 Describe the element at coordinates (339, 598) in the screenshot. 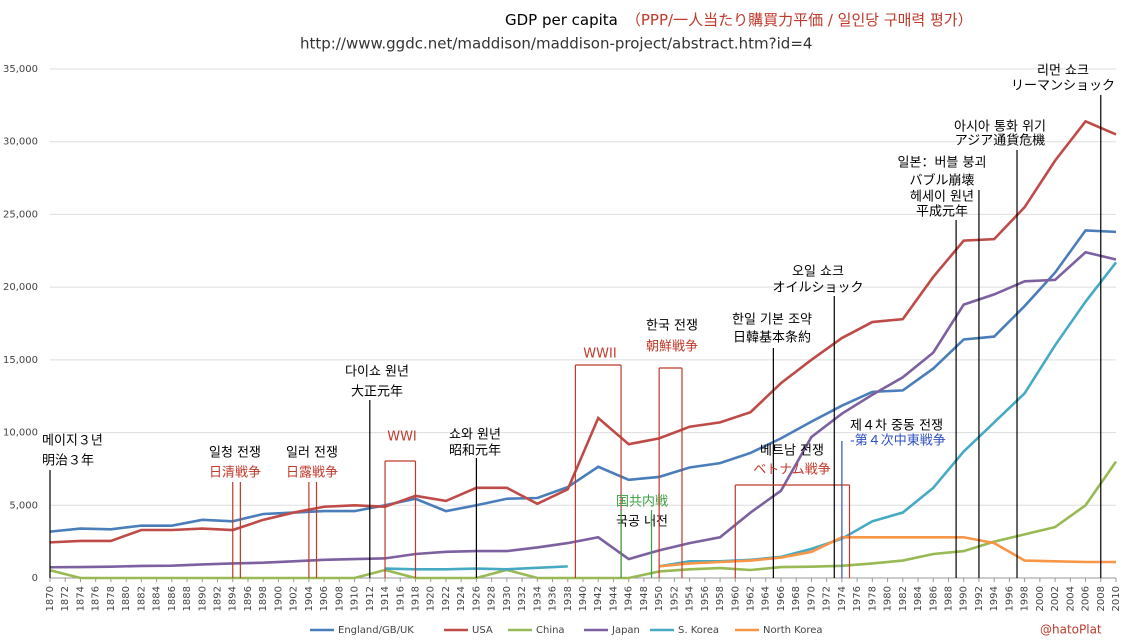

I see `x-tick-label: 1908` at that location.